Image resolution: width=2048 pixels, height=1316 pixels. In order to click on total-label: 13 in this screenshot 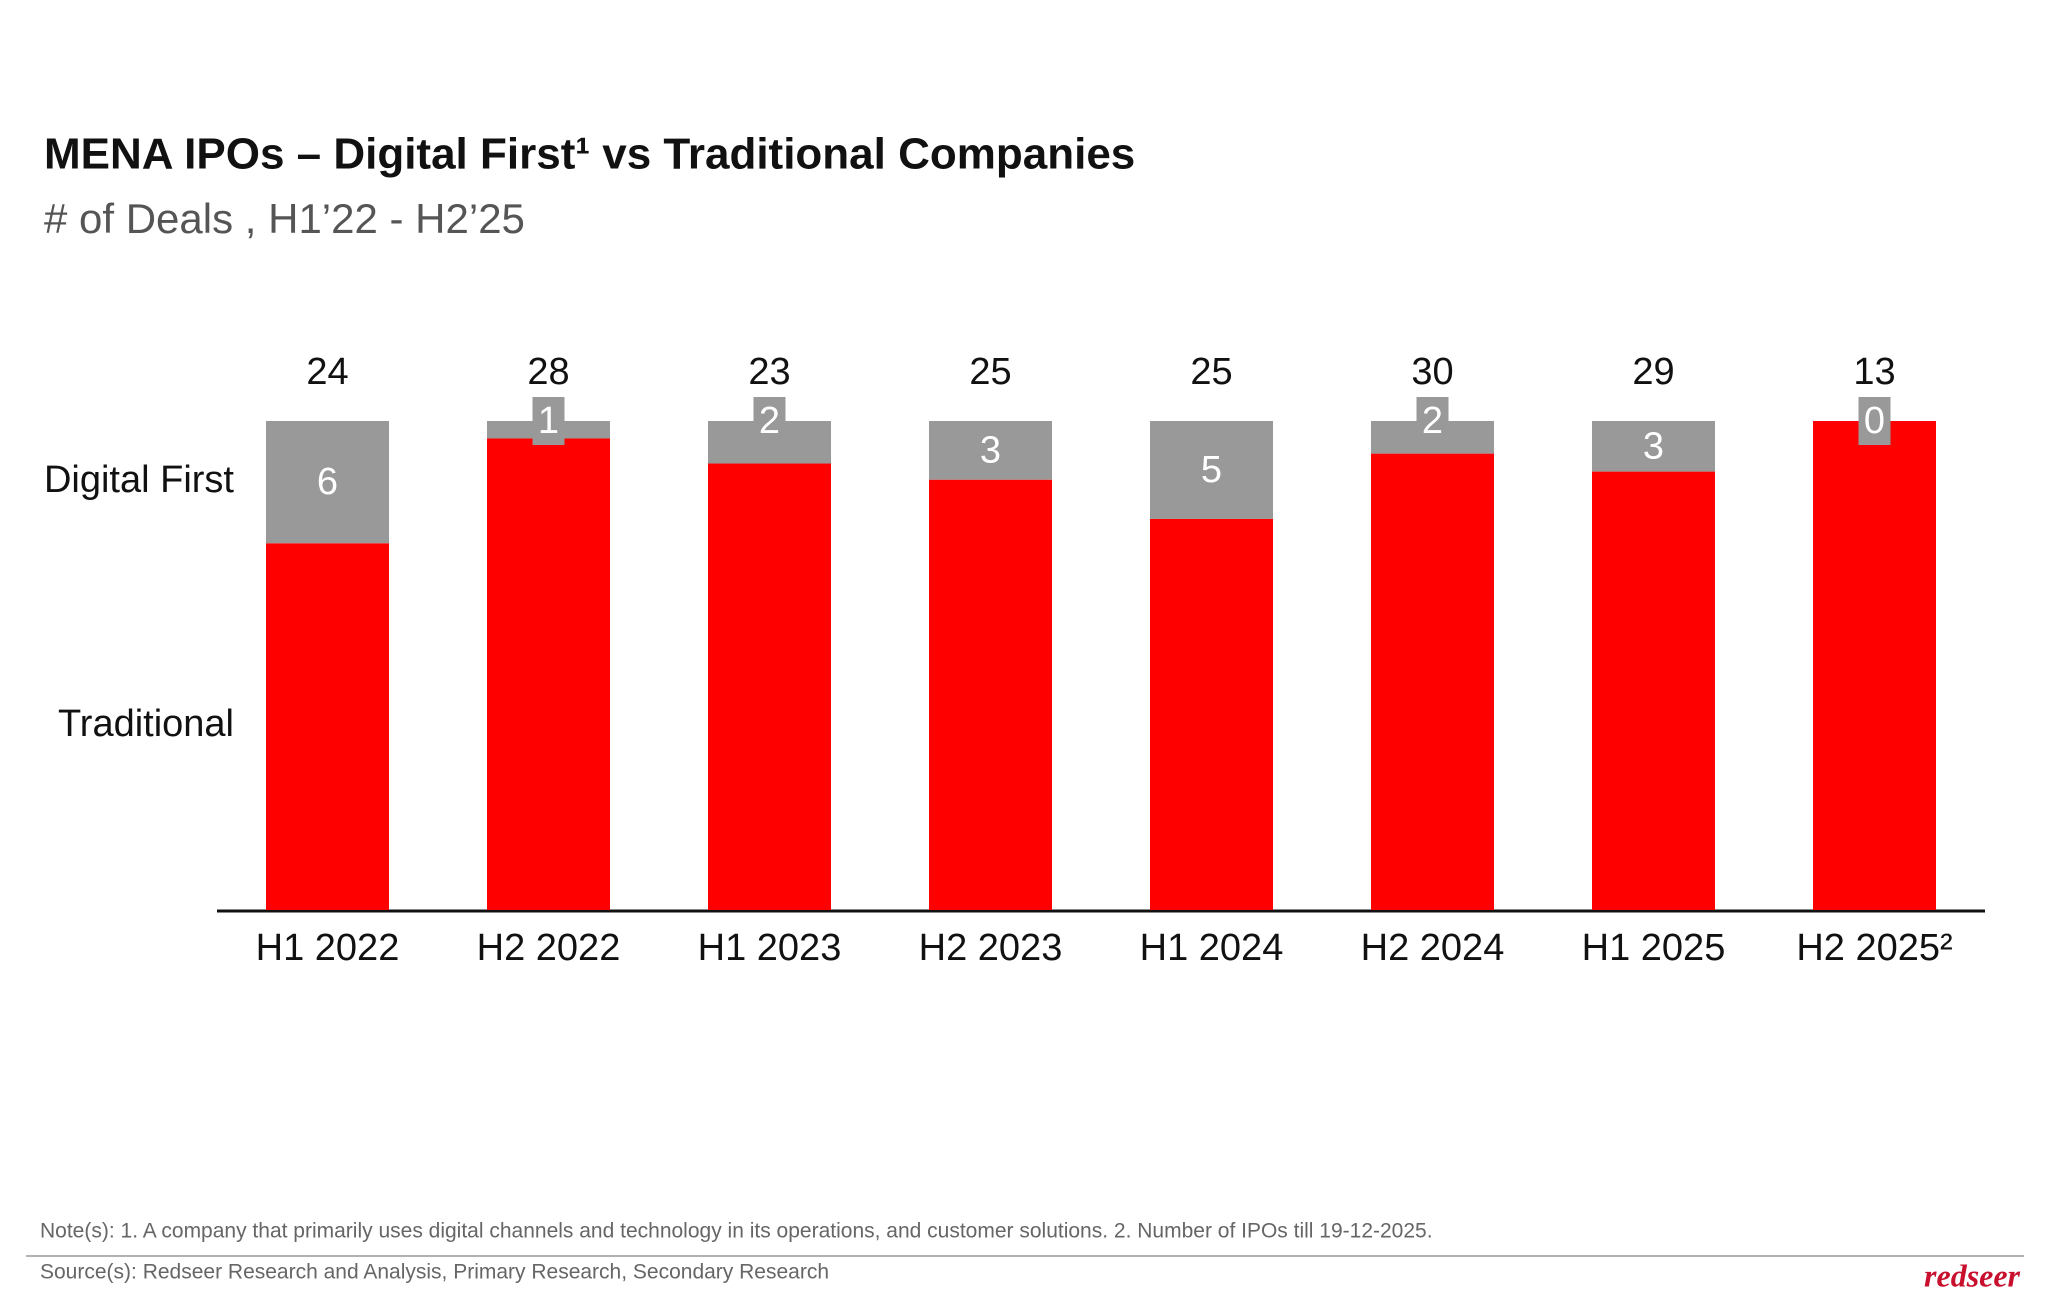, I will do `click(1874, 372)`.